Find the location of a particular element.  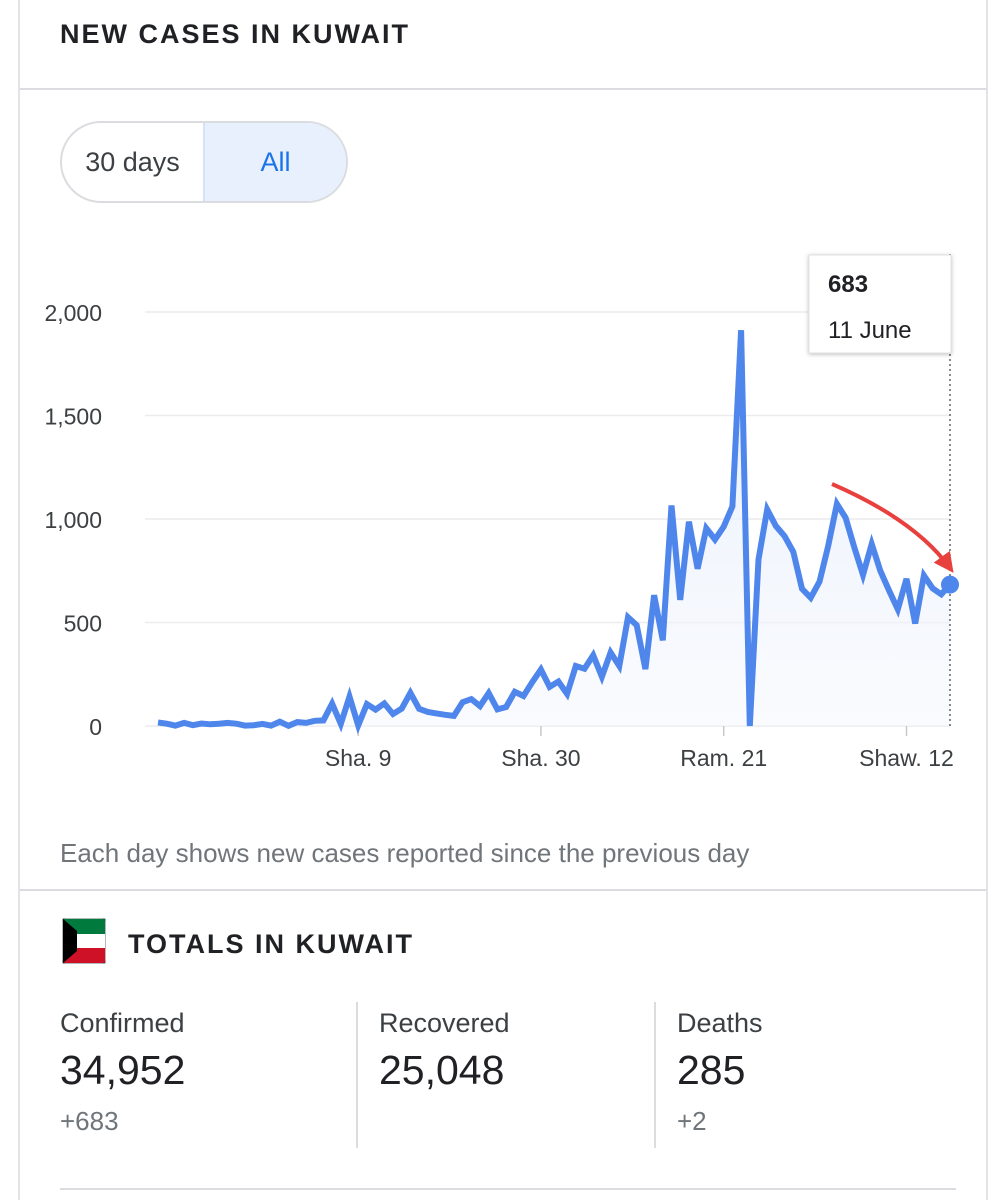

tooltip-date: 11 June is located at coordinates (870, 330).